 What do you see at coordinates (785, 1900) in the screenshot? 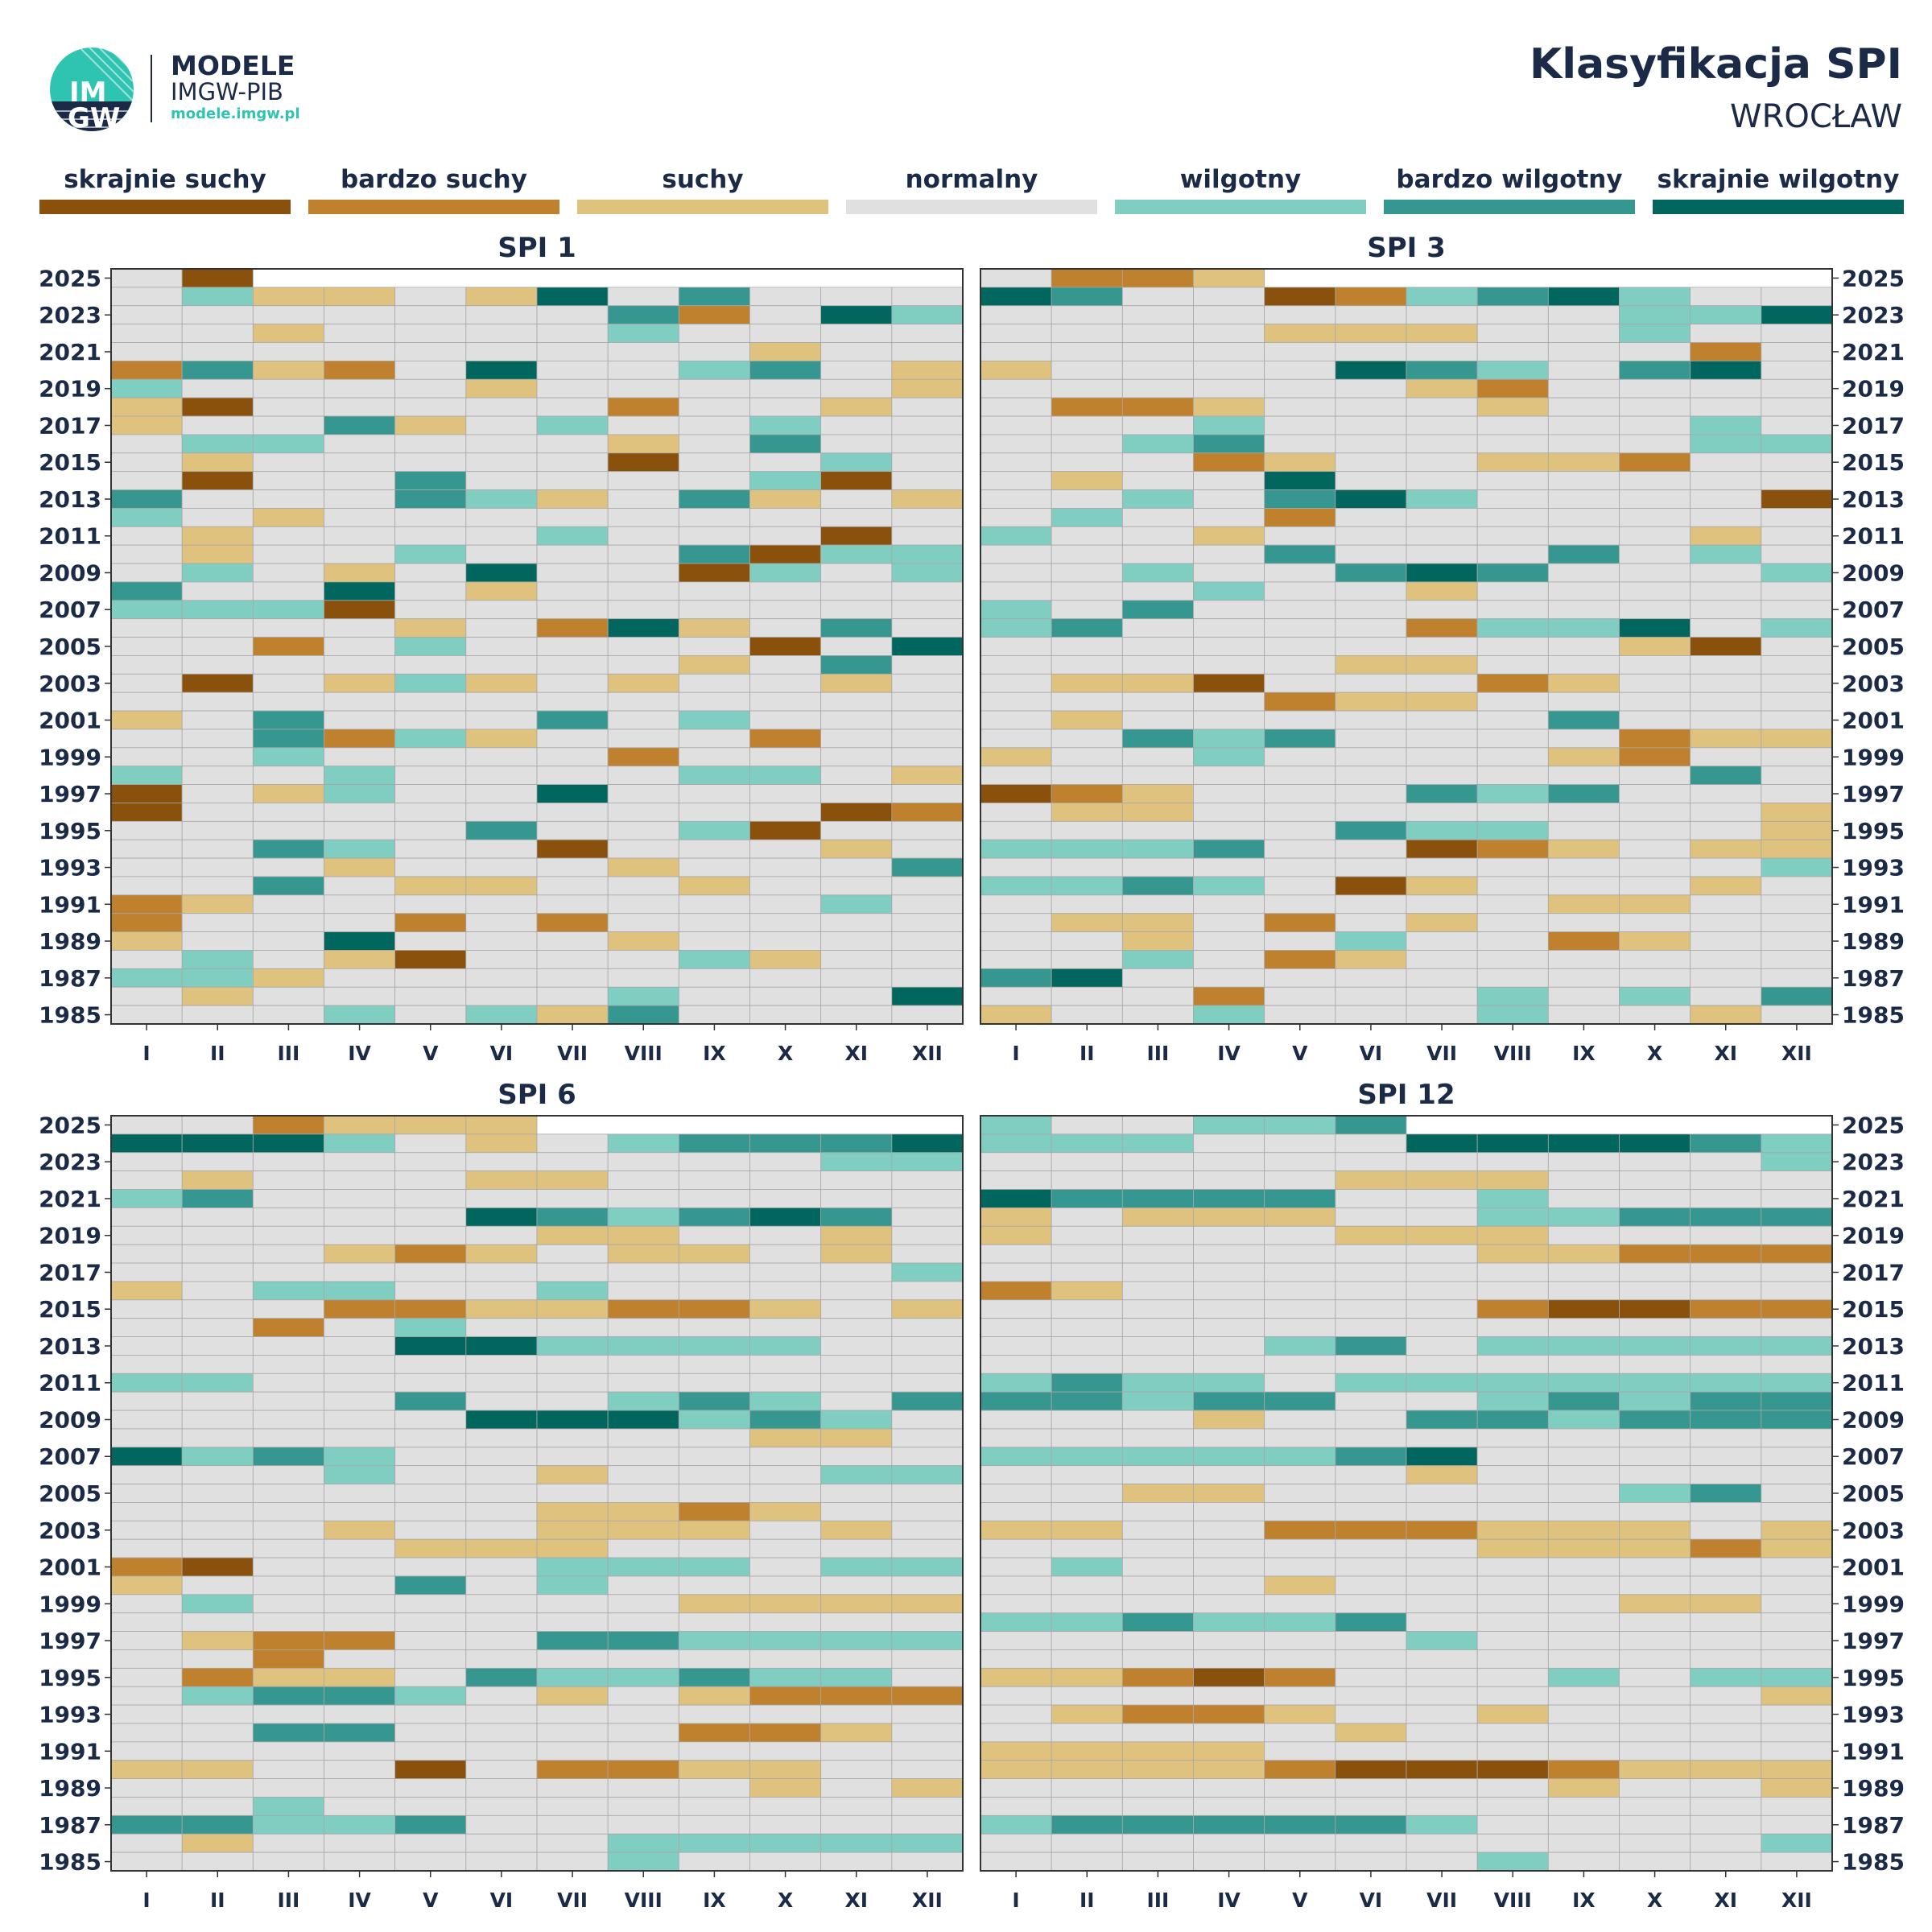
I see `x-tick-label: X` at bounding box center [785, 1900].